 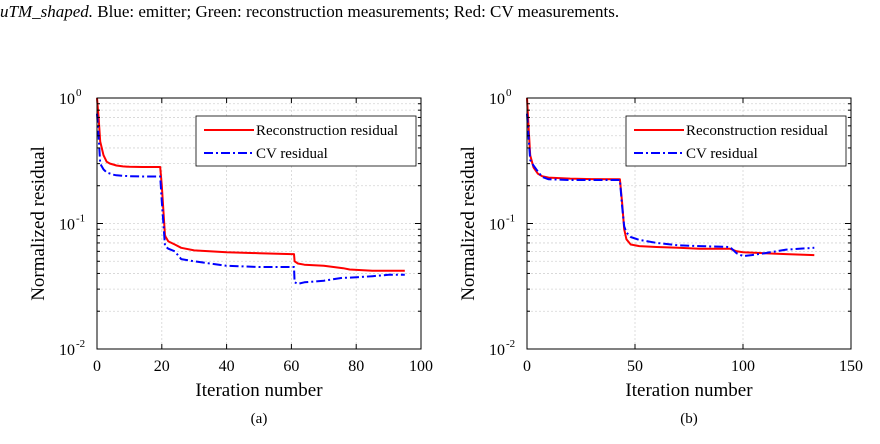 I want to click on caption-italic: uTM_shaped., so click(x=47, y=11).